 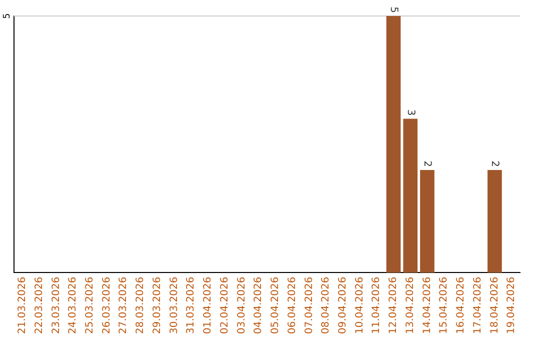 I want to click on x-tick-label: 03.04.2026, so click(x=242, y=305).